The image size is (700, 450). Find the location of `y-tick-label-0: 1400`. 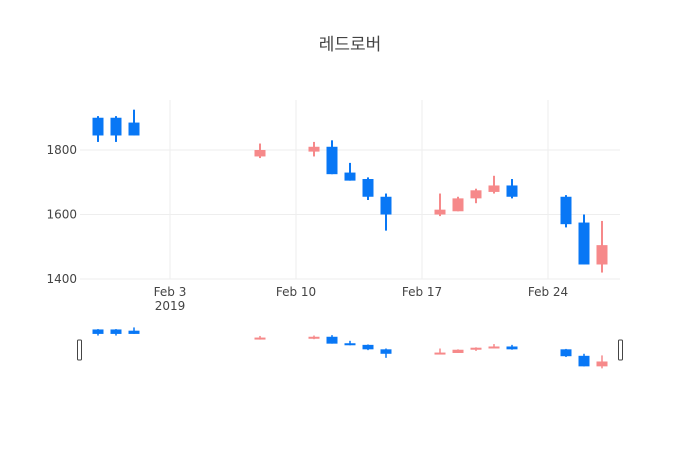

y-tick-label-0: 1400 is located at coordinates (61, 279).